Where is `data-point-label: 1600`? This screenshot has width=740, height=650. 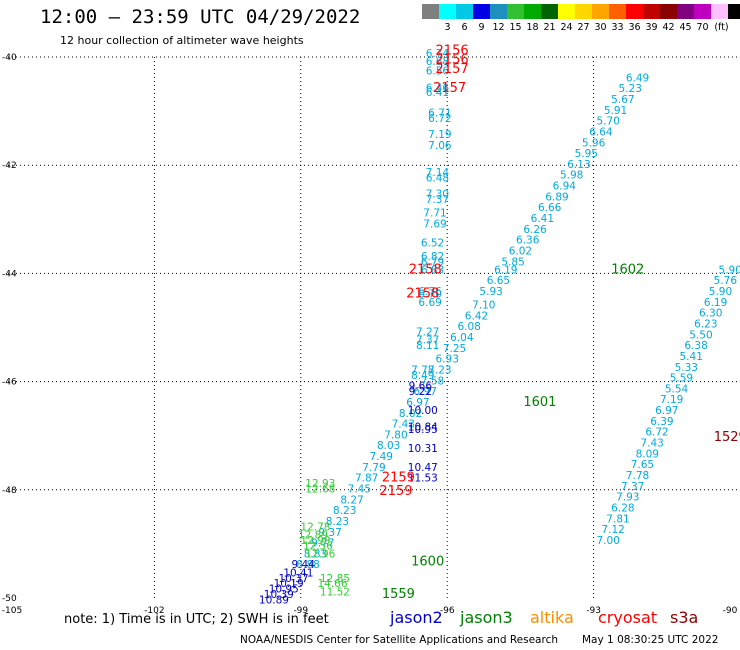 data-point-label: 1600 is located at coordinates (427, 562).